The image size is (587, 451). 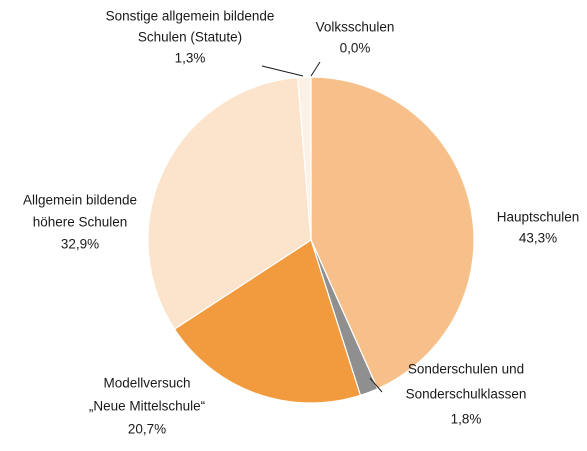 I want to click on slice-label: Sonderschulen und, so click(x=466, y=369).